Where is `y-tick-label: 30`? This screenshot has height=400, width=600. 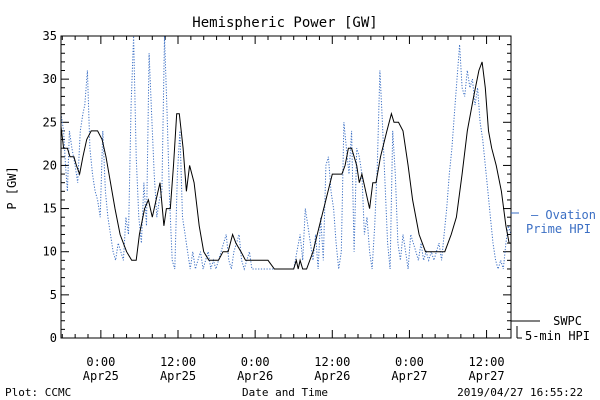 y-tick-label: 30 is located at coordinates (50, 79).